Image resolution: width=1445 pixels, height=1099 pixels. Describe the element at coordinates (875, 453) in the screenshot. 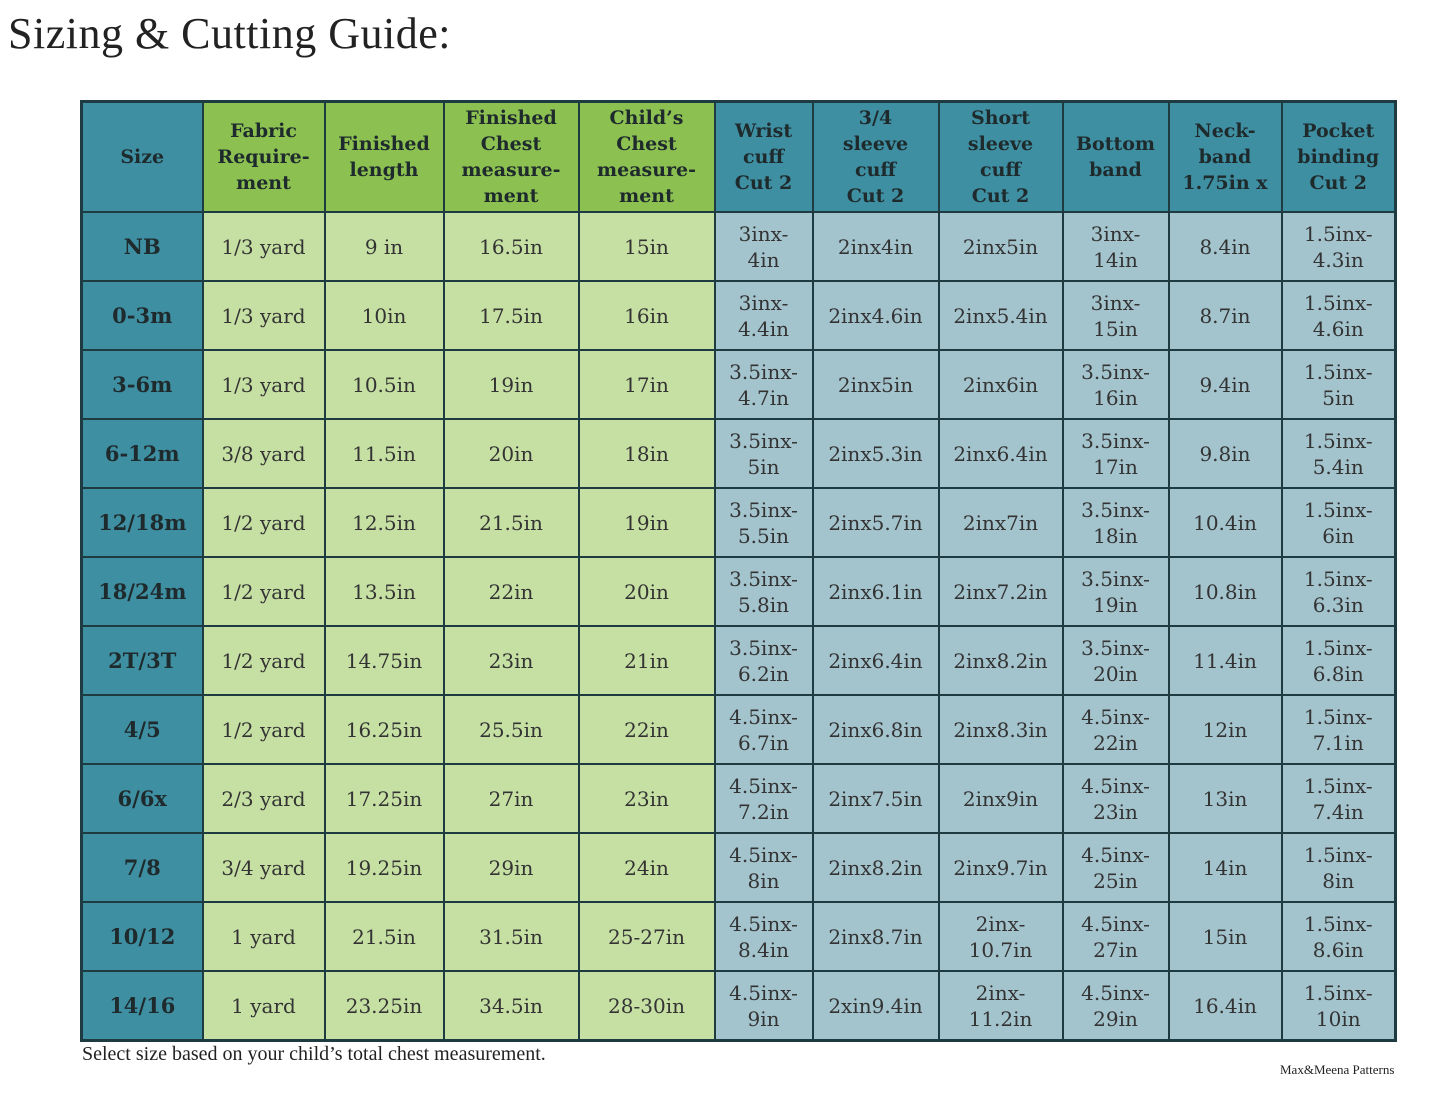

I see `table-cell: 2inx5.3in` at that location.